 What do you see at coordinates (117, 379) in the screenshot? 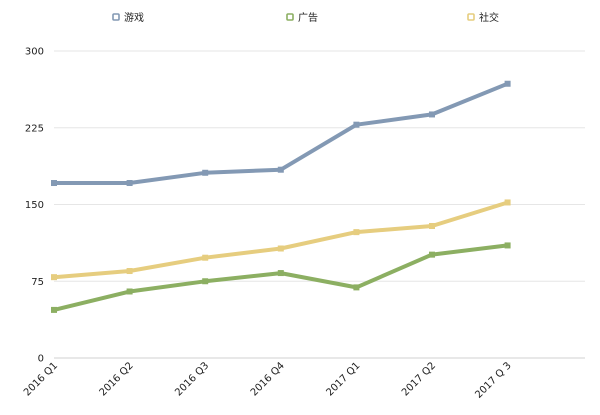
I see `x-tick-label: 2016 Q2` at bounding box center [117, 379].